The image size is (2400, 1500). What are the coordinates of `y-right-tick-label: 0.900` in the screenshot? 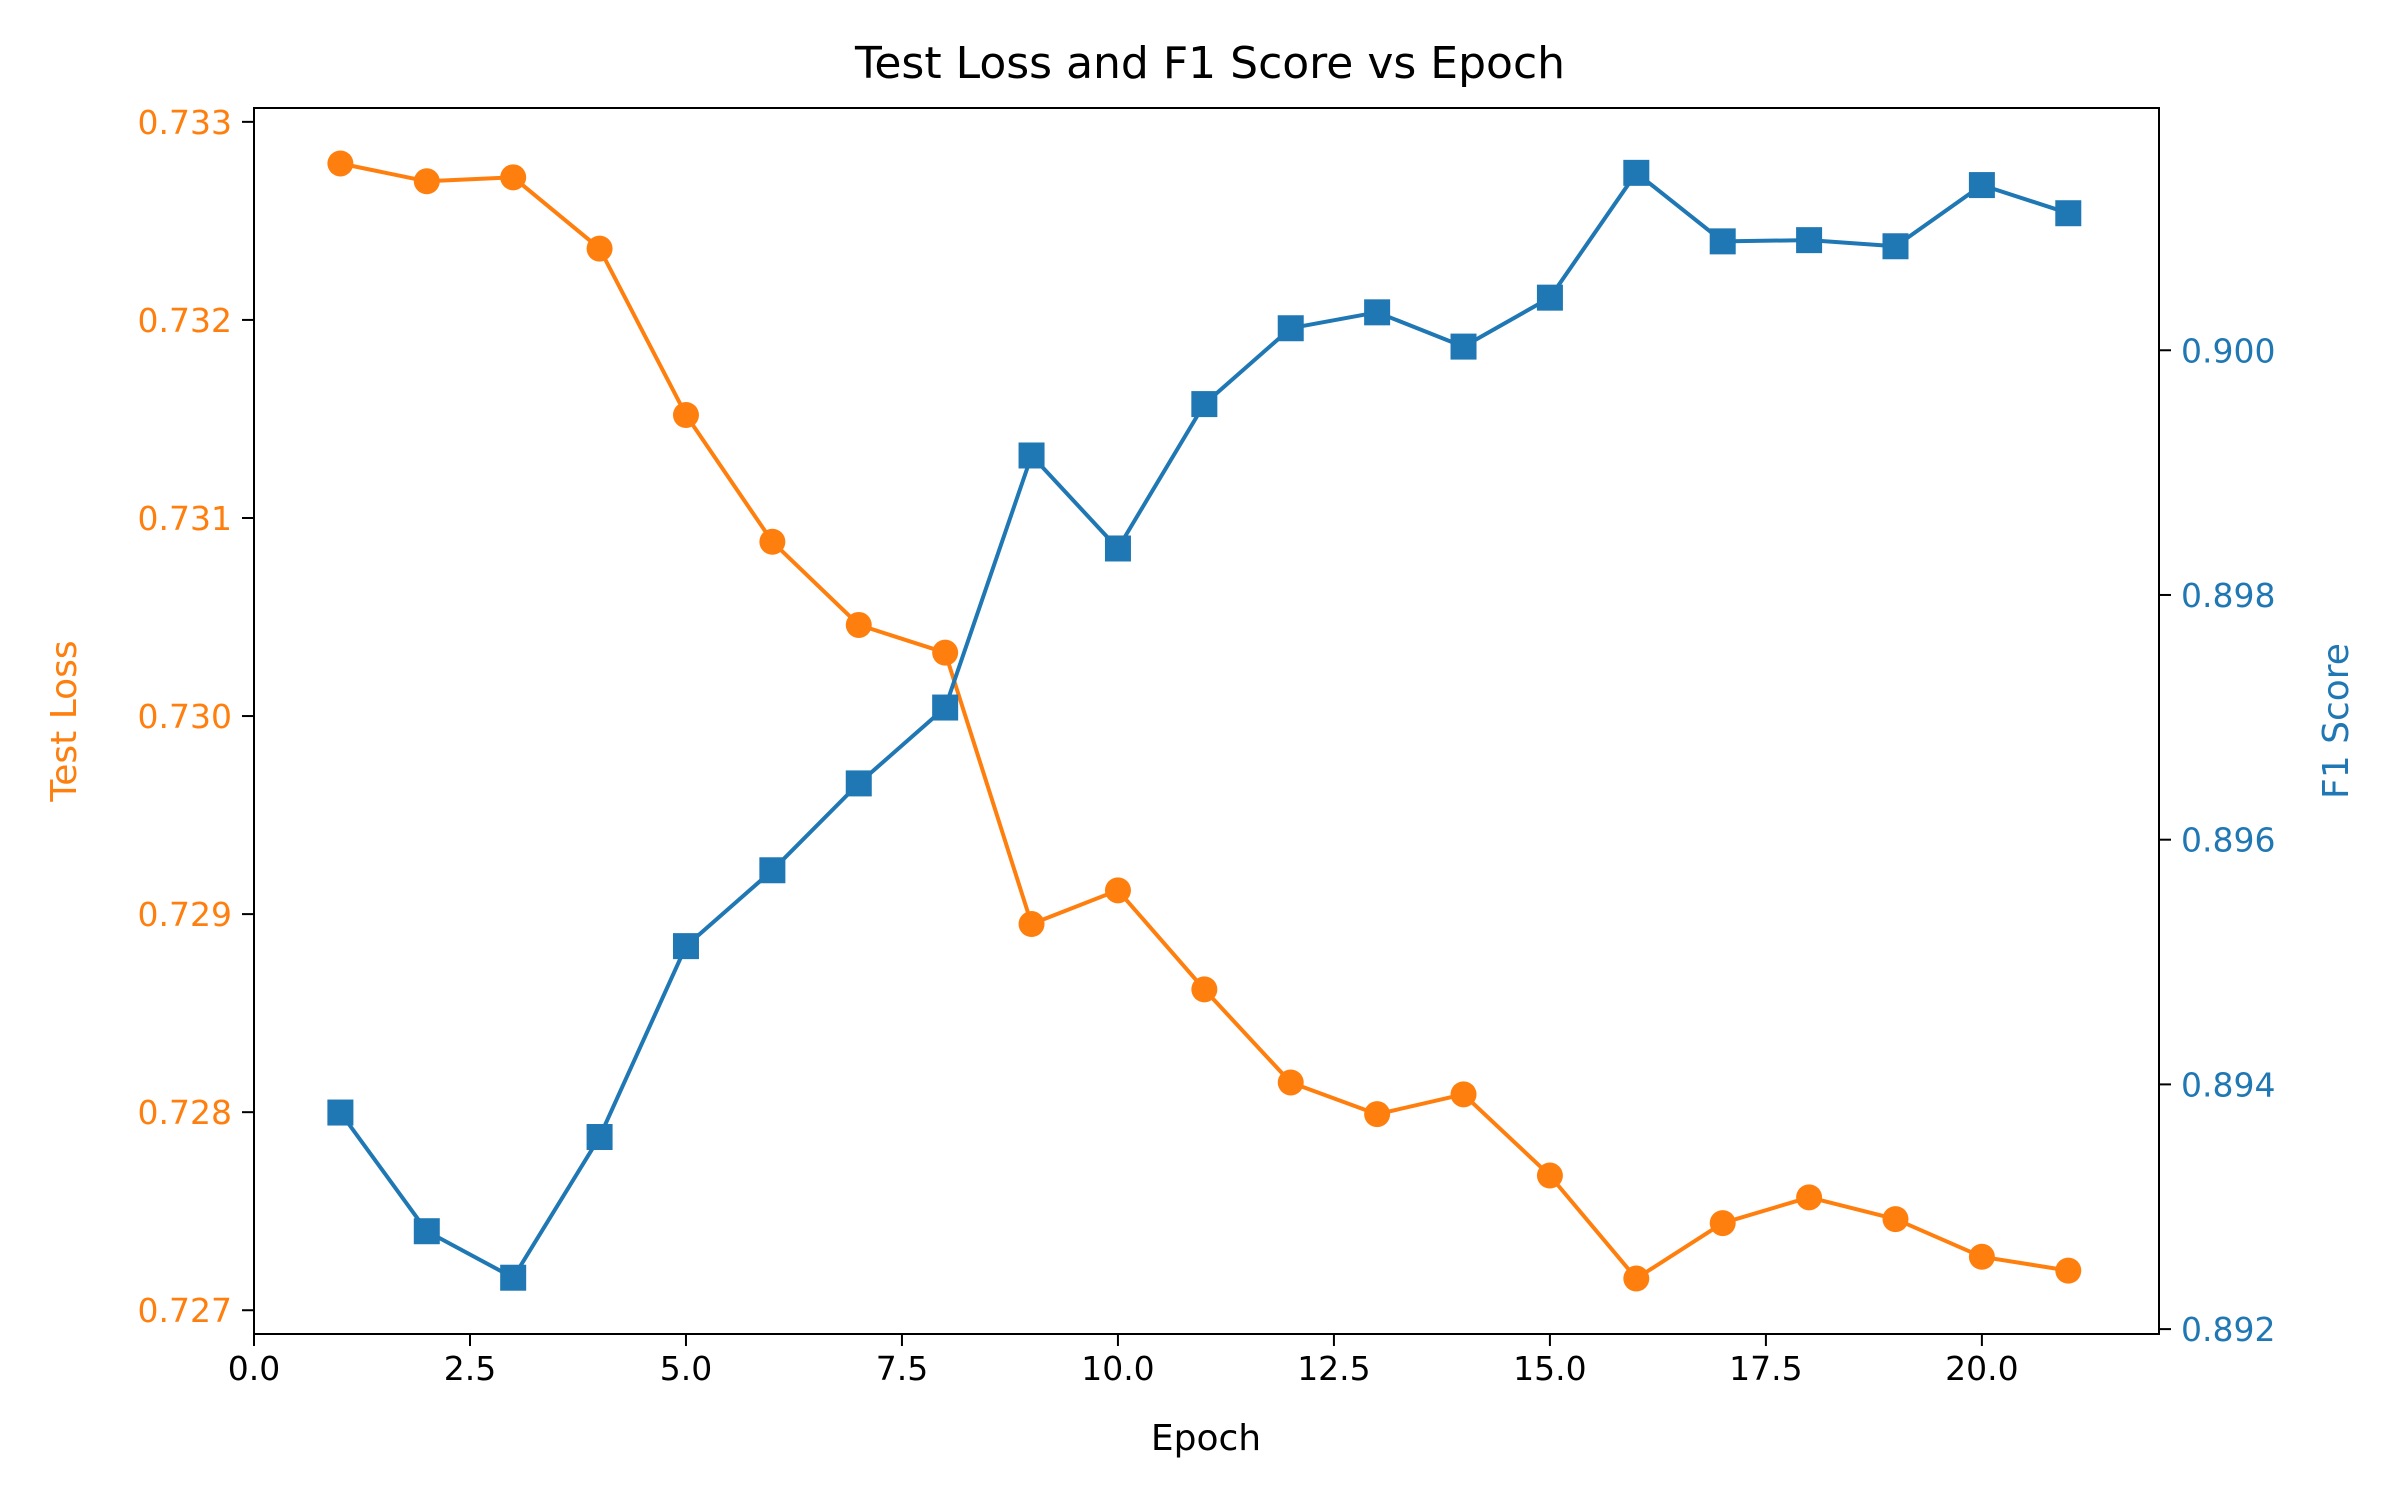 It's located at (2228, 350).